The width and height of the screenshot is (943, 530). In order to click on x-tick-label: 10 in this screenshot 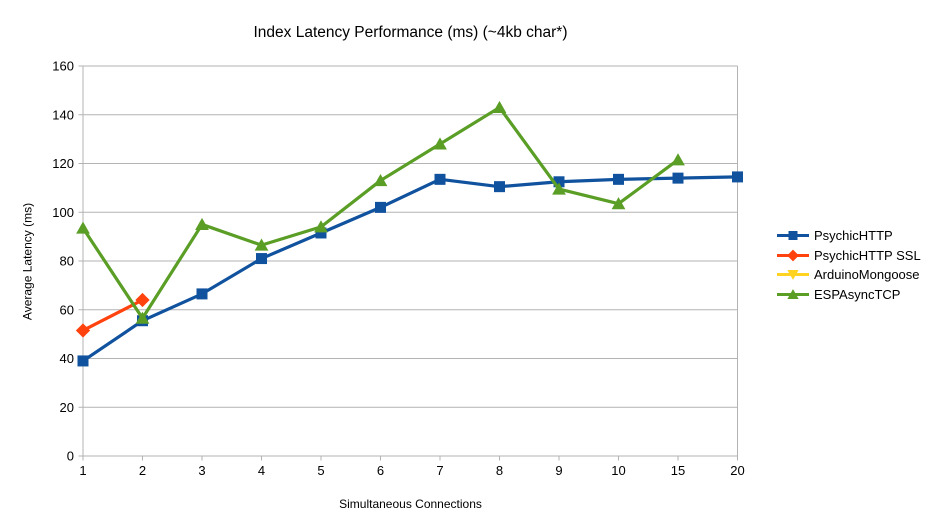, I will do `click(618, 470)`.